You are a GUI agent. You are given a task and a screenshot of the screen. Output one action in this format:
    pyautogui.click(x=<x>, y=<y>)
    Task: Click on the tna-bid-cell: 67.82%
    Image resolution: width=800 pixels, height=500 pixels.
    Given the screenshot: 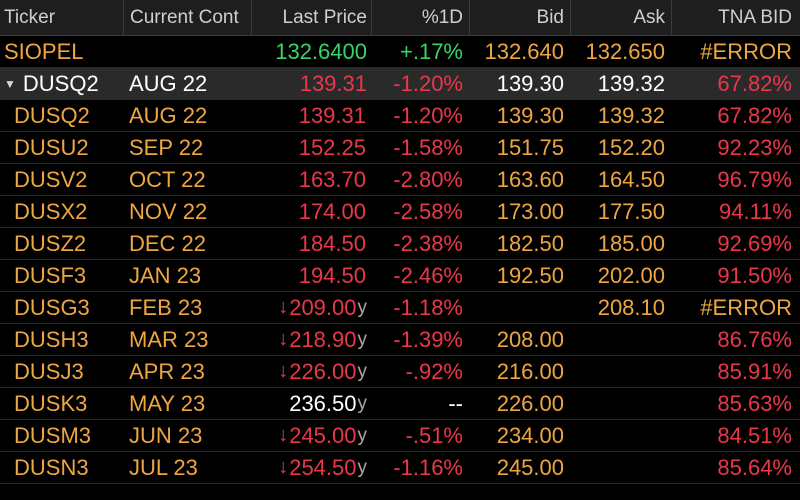 What is the action you would take?
    pyautogui.click(x=754, y=83)
    